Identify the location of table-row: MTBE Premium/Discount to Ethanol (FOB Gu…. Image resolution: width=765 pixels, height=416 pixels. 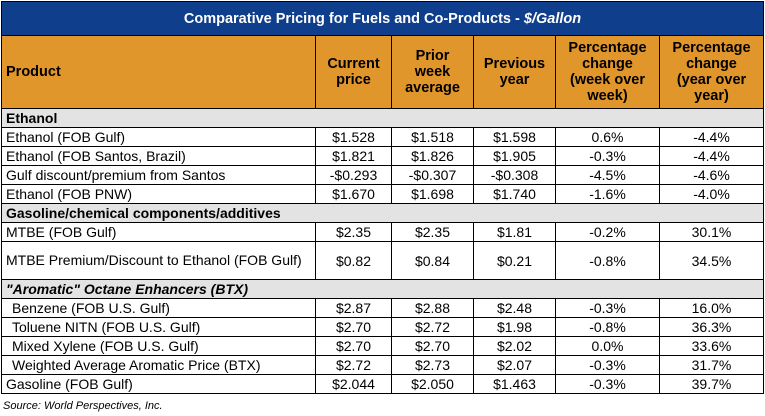
(382, 260).